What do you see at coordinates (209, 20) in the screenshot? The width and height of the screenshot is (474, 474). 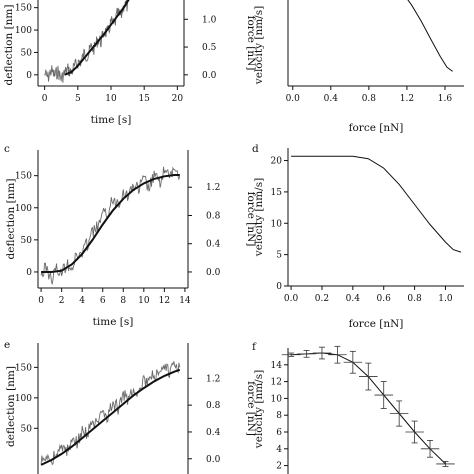 I see `y2-tick-label: 1.0` at bounding box center [209, 20].